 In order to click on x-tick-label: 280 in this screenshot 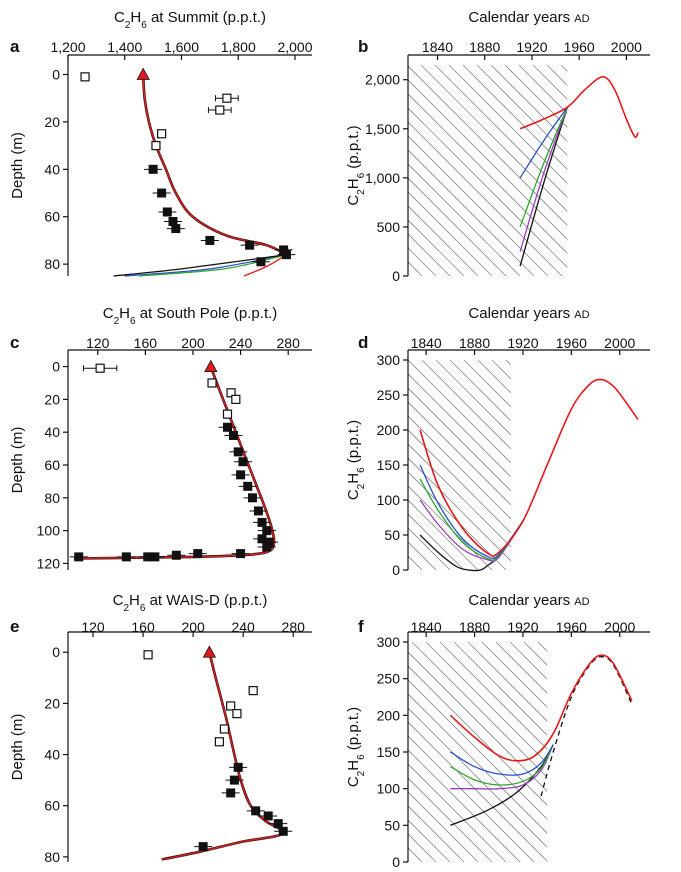, I will do `click(289, 343)`.